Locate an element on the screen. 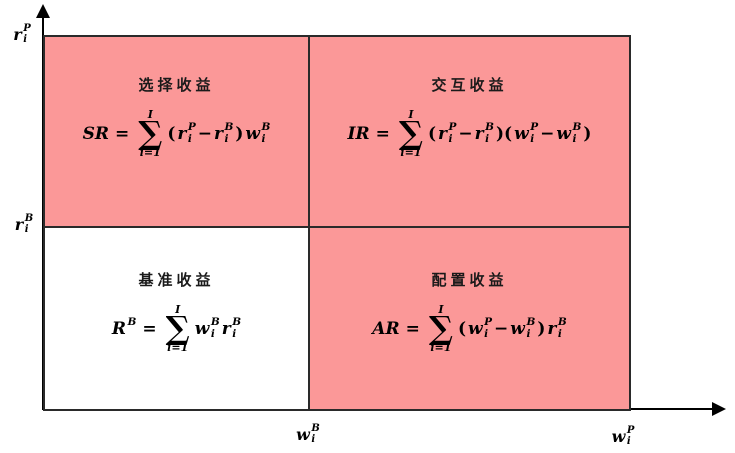  quadrant-title-interaction: 交互收益 is located at coordinates (469, 85).